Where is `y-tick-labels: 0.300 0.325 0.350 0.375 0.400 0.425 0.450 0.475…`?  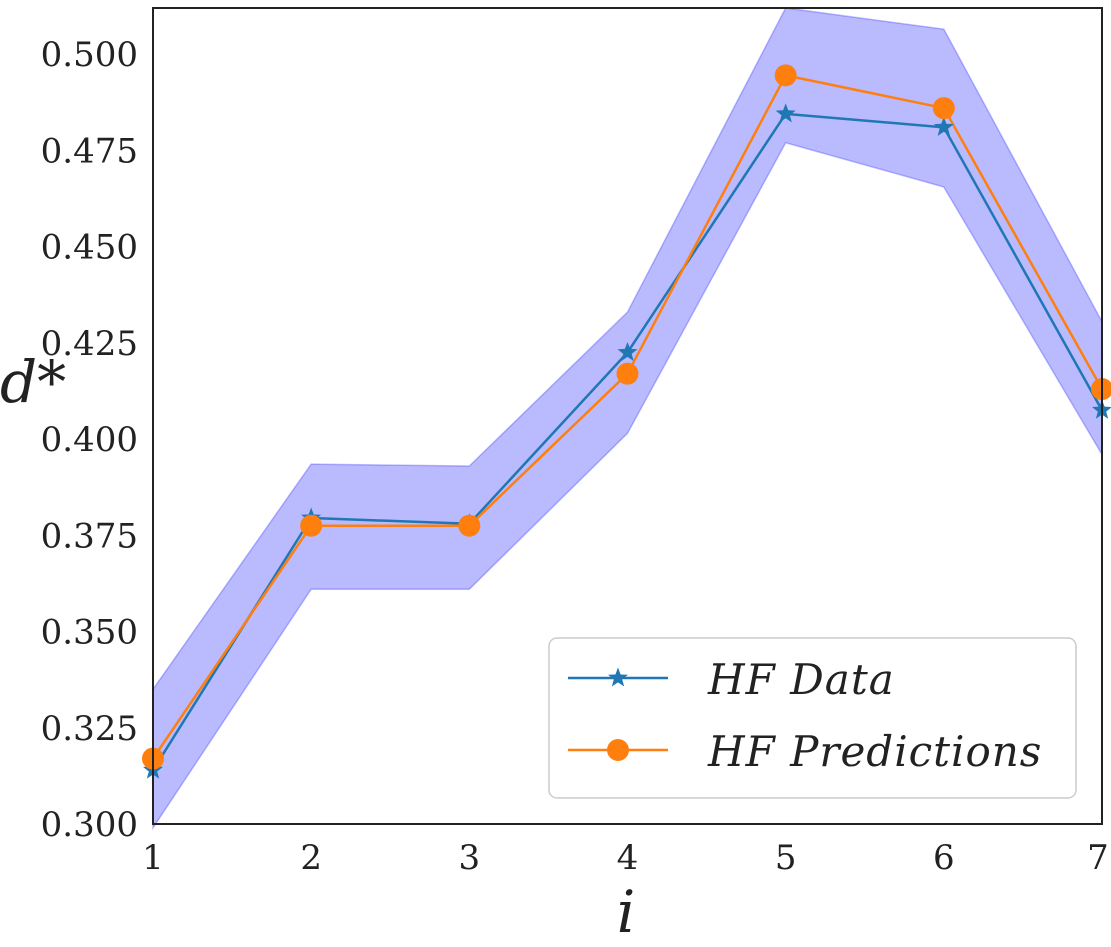
y-tick-labels: 0.300 0.325 0.350 0.375 0.400 0.425 0.450 0.475… is located at coordinates (89, 440).